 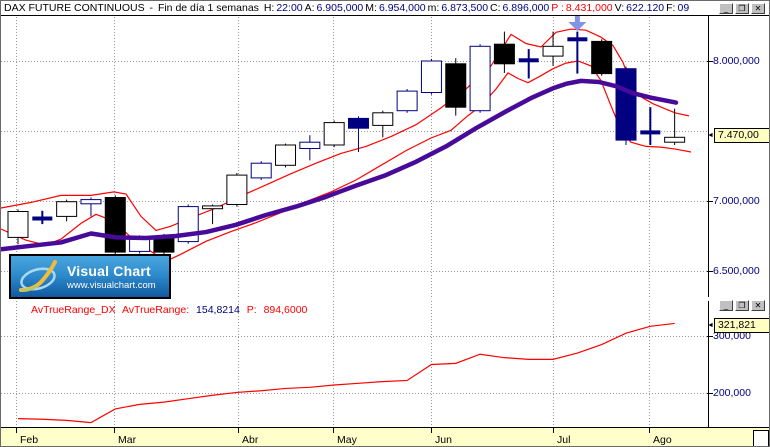 I want to click on logo-title: Visual Chart, so click(x=109, y=270).